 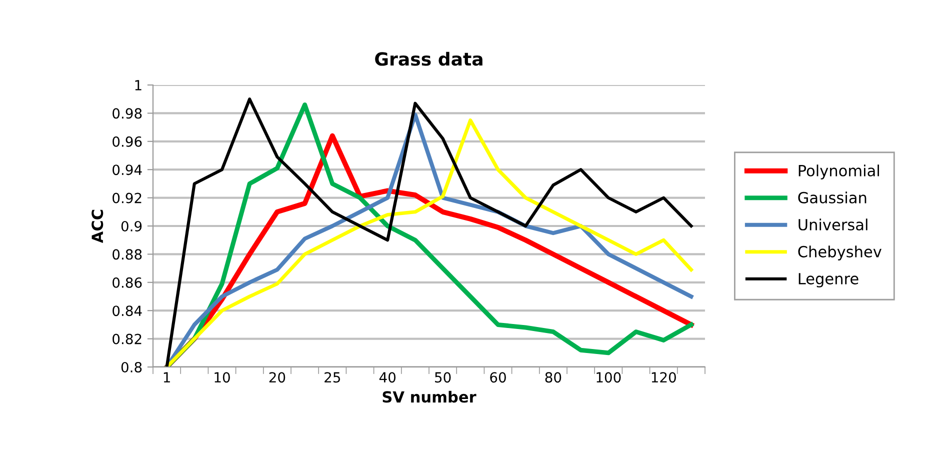 What do you see at coordinates (127, 141) in the screenshot?
I see `y-tick-label: 0.96` at bounding box center [127, 141].